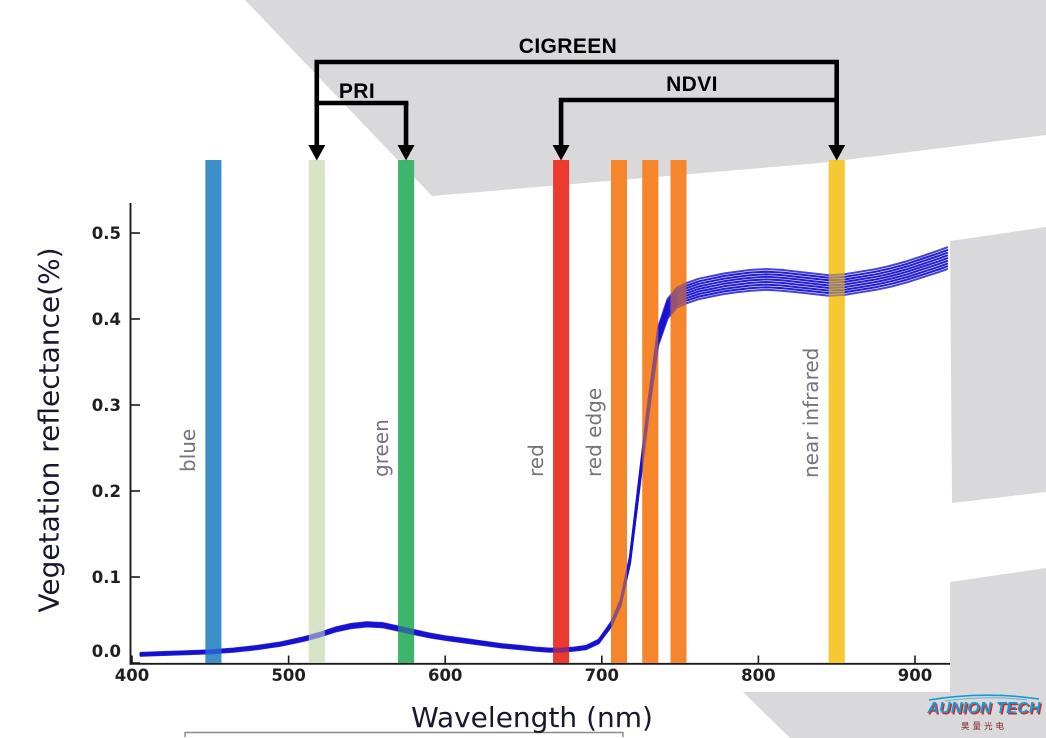 This screenshot has height=738, width=1046. I want to click on logo-swoosh-icon, so click(984, 698).